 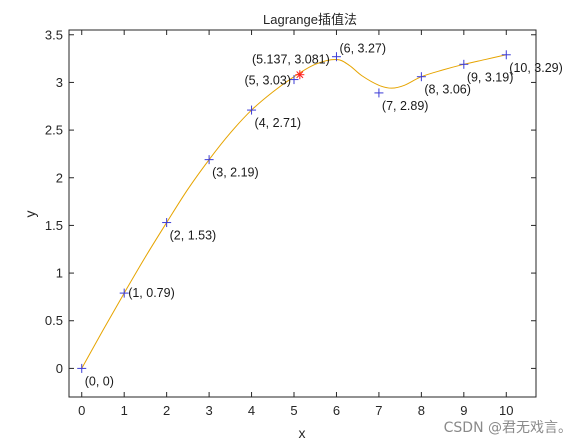 What do you see at coordinates (124, 410) in the screenshot?
I see `x-tick-label: 1` at bounding box center [124, 410].